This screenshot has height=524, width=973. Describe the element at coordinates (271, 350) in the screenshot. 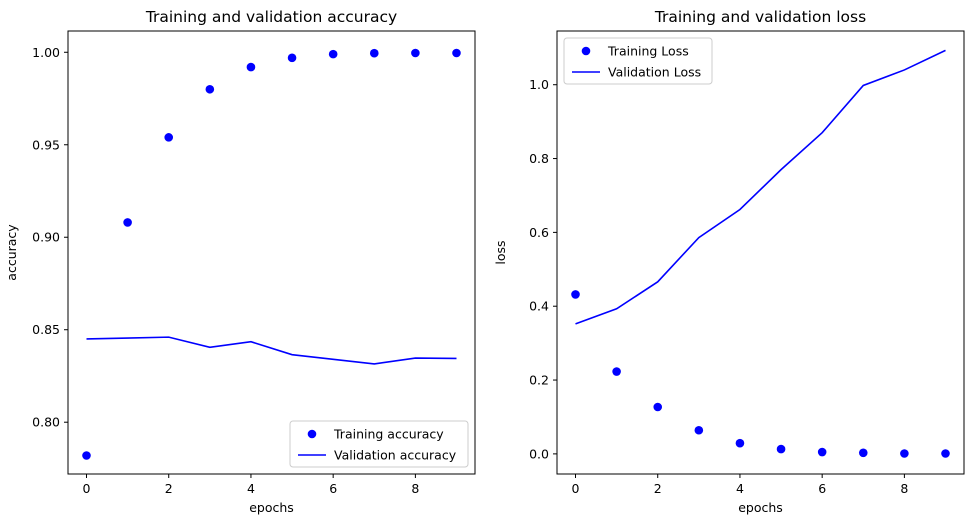

I see `series-line` at that location.